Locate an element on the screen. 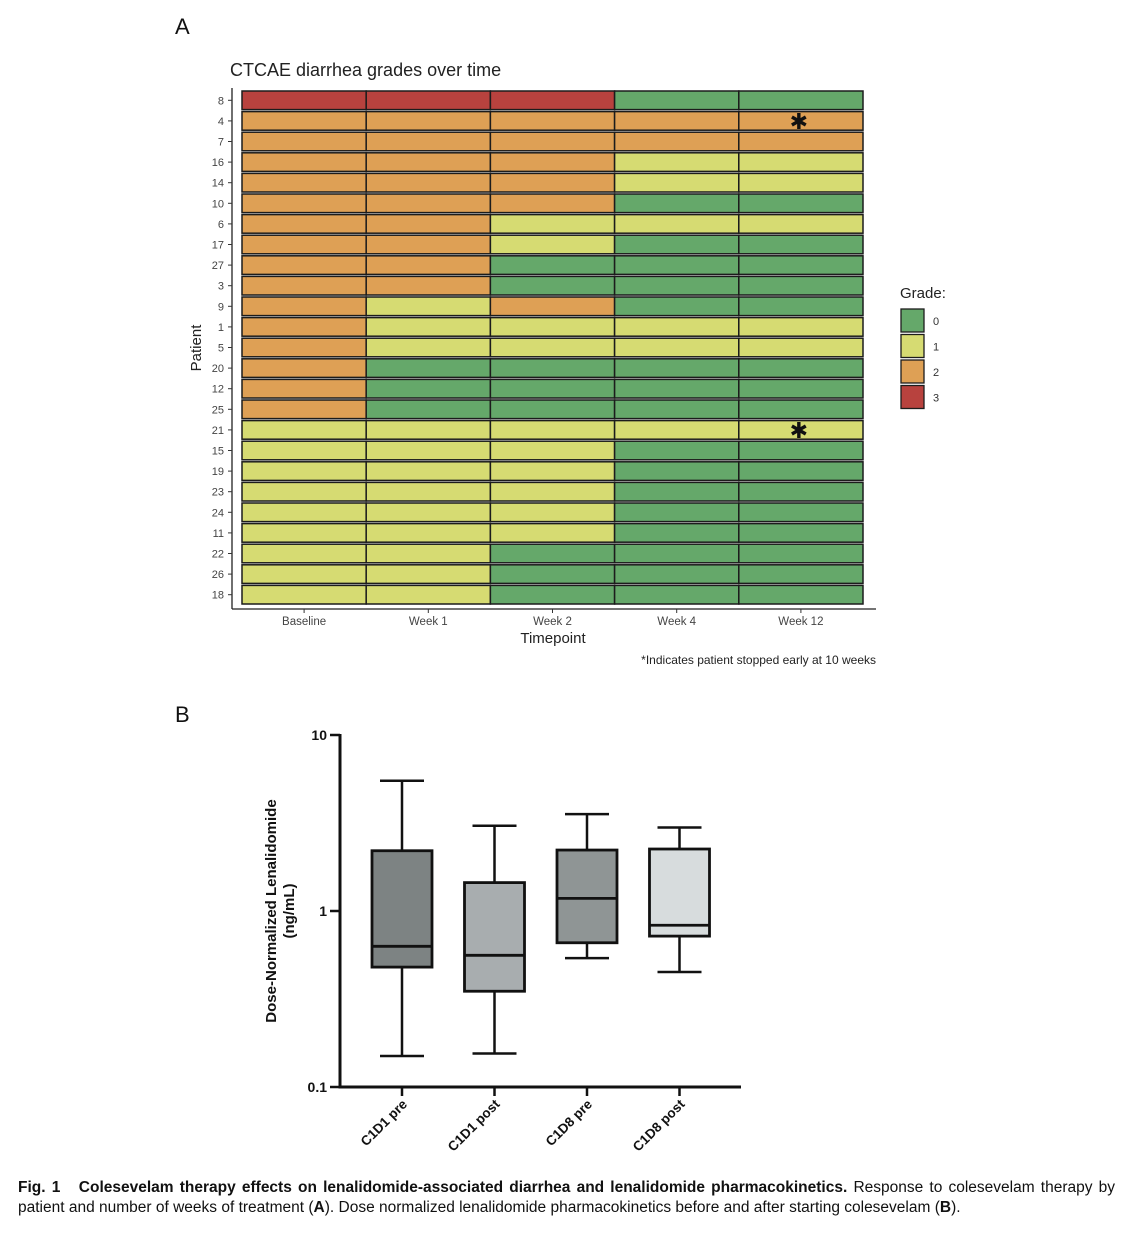 This screenshot has width=1130, height=1250. boxplot-y-axis-label: Dose-Normalized Lenalidomide(ng/mL) is located at coordinates (280, 910).